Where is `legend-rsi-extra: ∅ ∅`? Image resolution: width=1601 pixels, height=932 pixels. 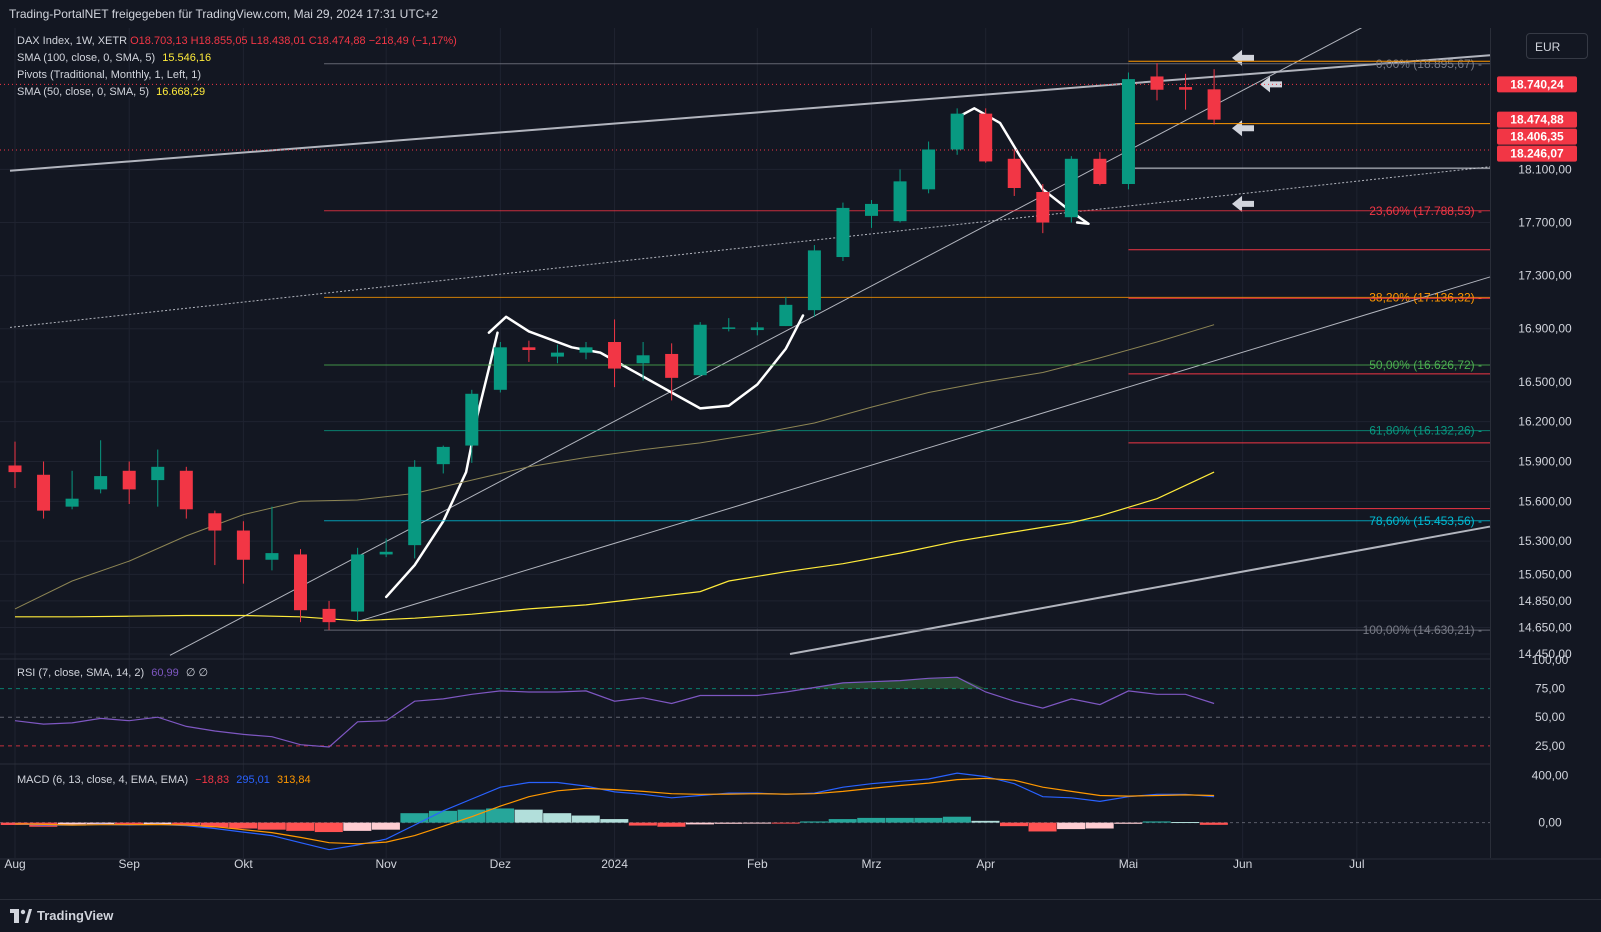 legend-rsi-extra: ∅ ∅ is located at coordinates (197, 673).